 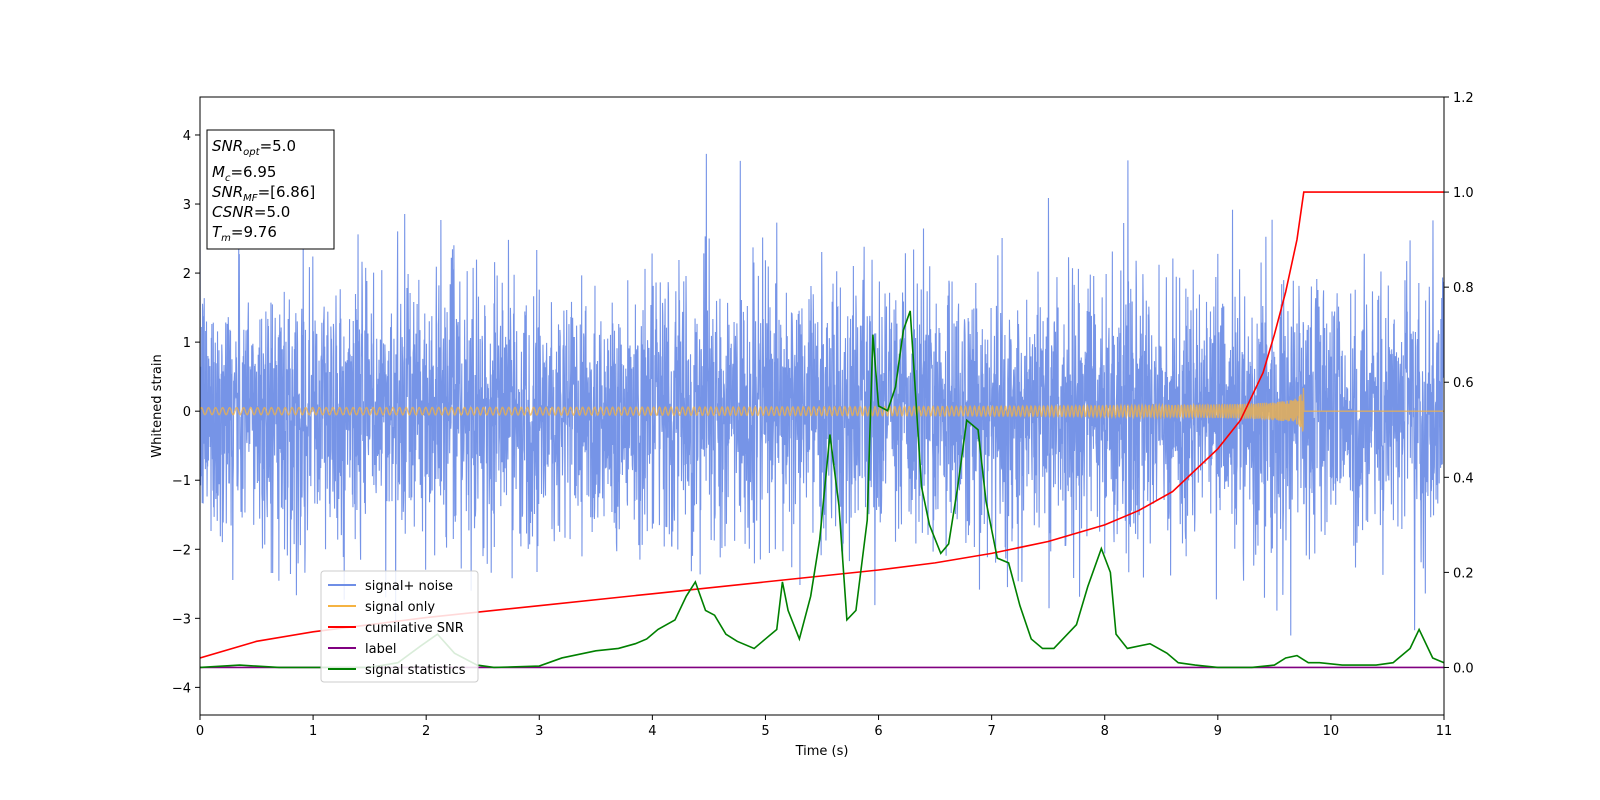 I want to click on y-right-tick-label: 0.6, so click(x=1463, y=383).